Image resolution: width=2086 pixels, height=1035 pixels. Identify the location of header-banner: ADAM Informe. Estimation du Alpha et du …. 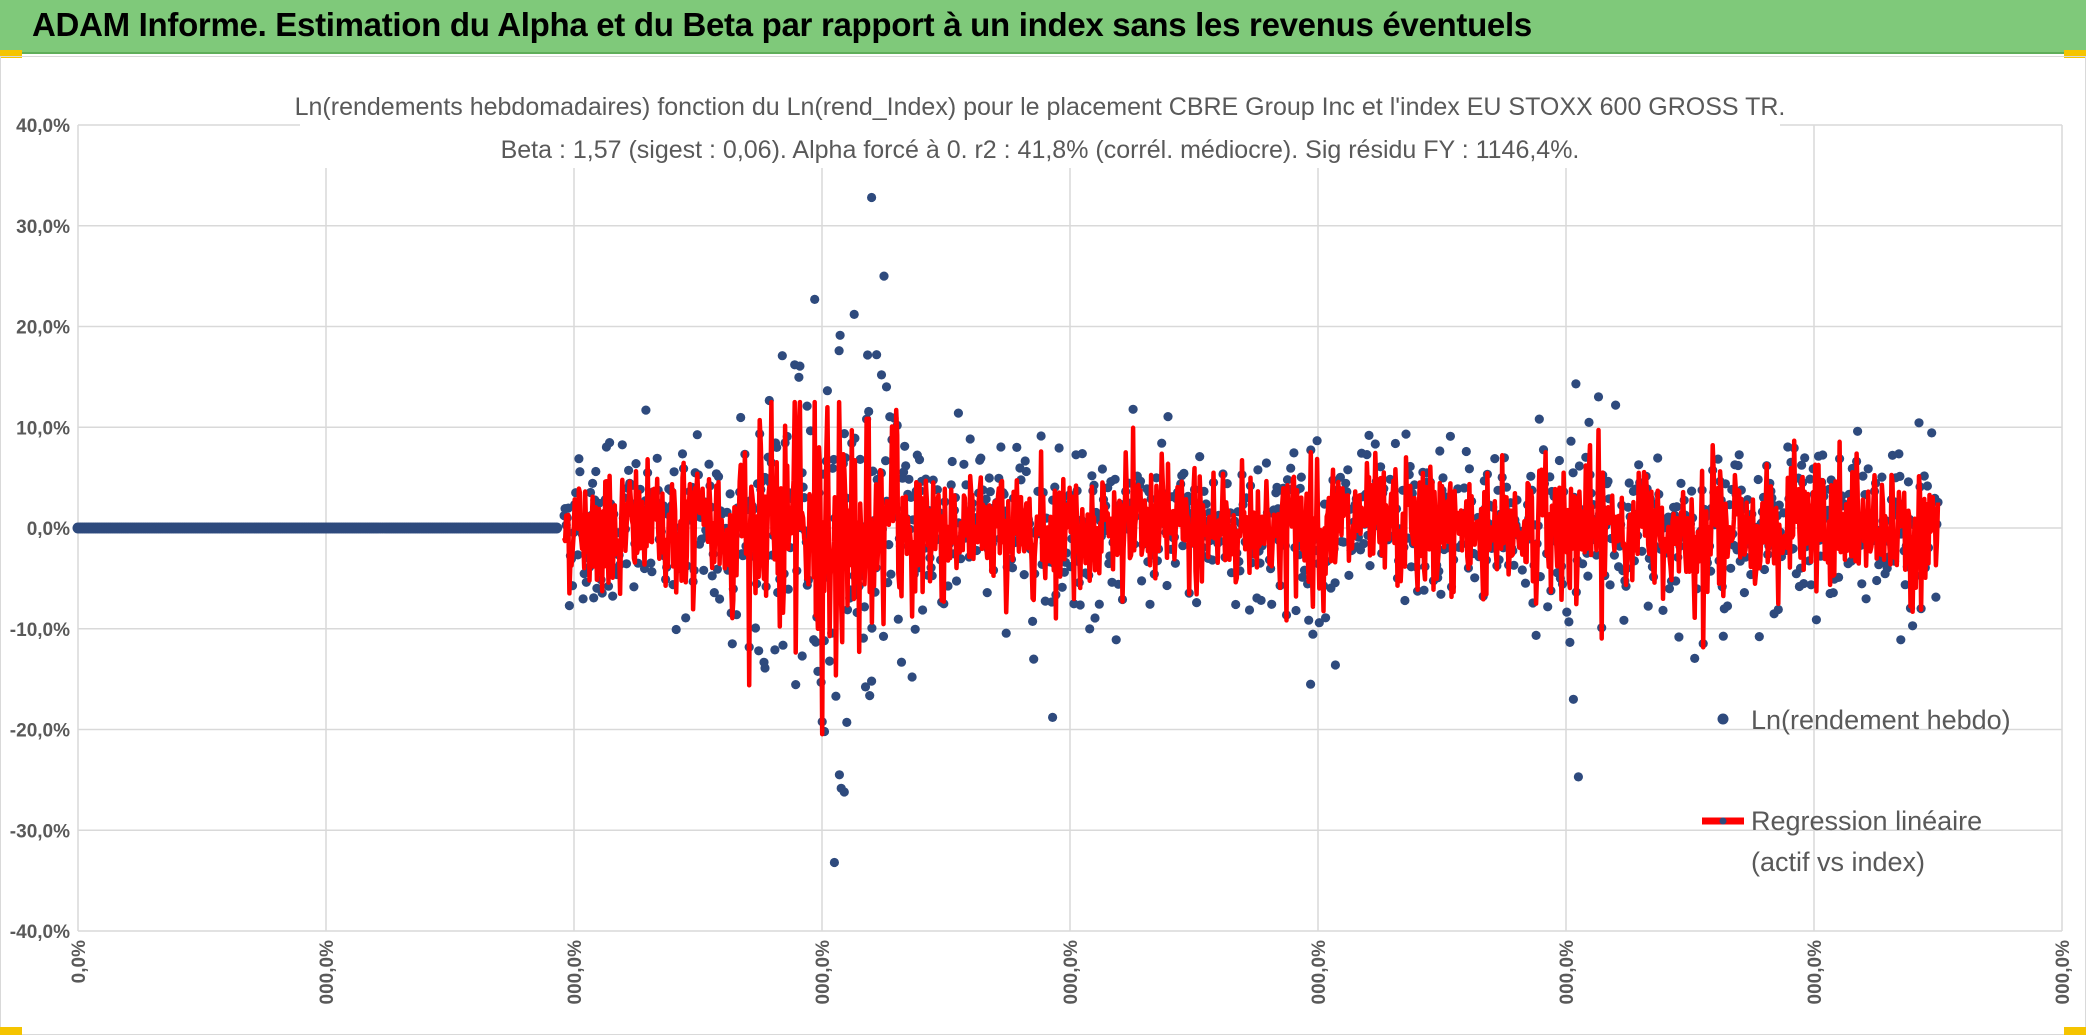
(1043, 27).